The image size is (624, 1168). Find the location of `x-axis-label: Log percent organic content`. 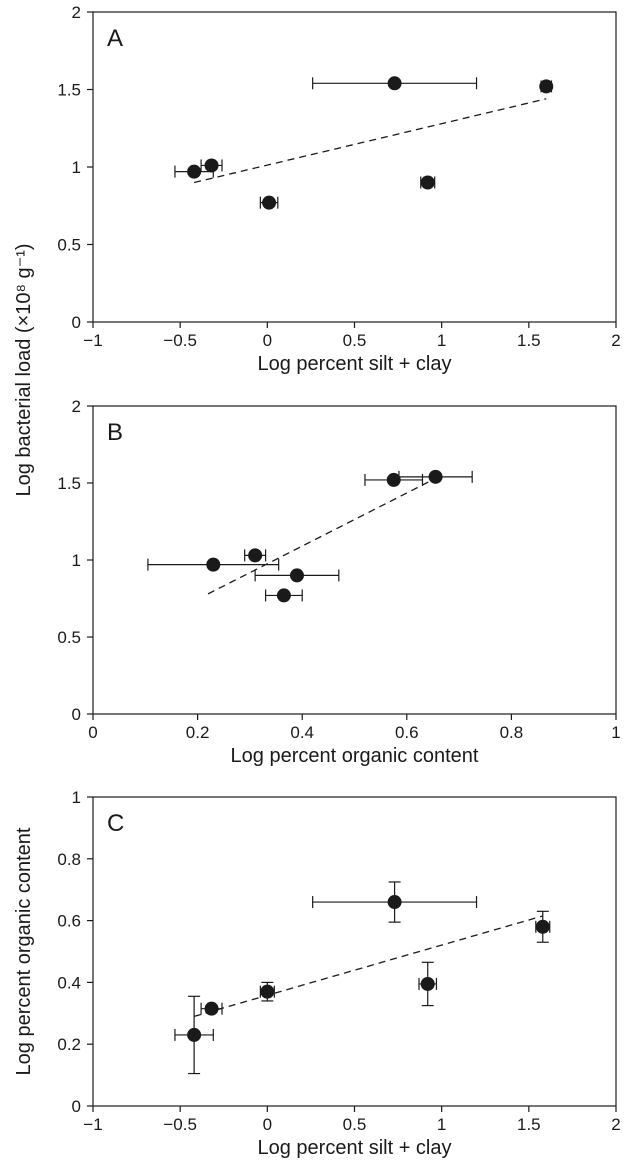

x-axis-label: Log percent organic content is located at coordinates (355, 756).